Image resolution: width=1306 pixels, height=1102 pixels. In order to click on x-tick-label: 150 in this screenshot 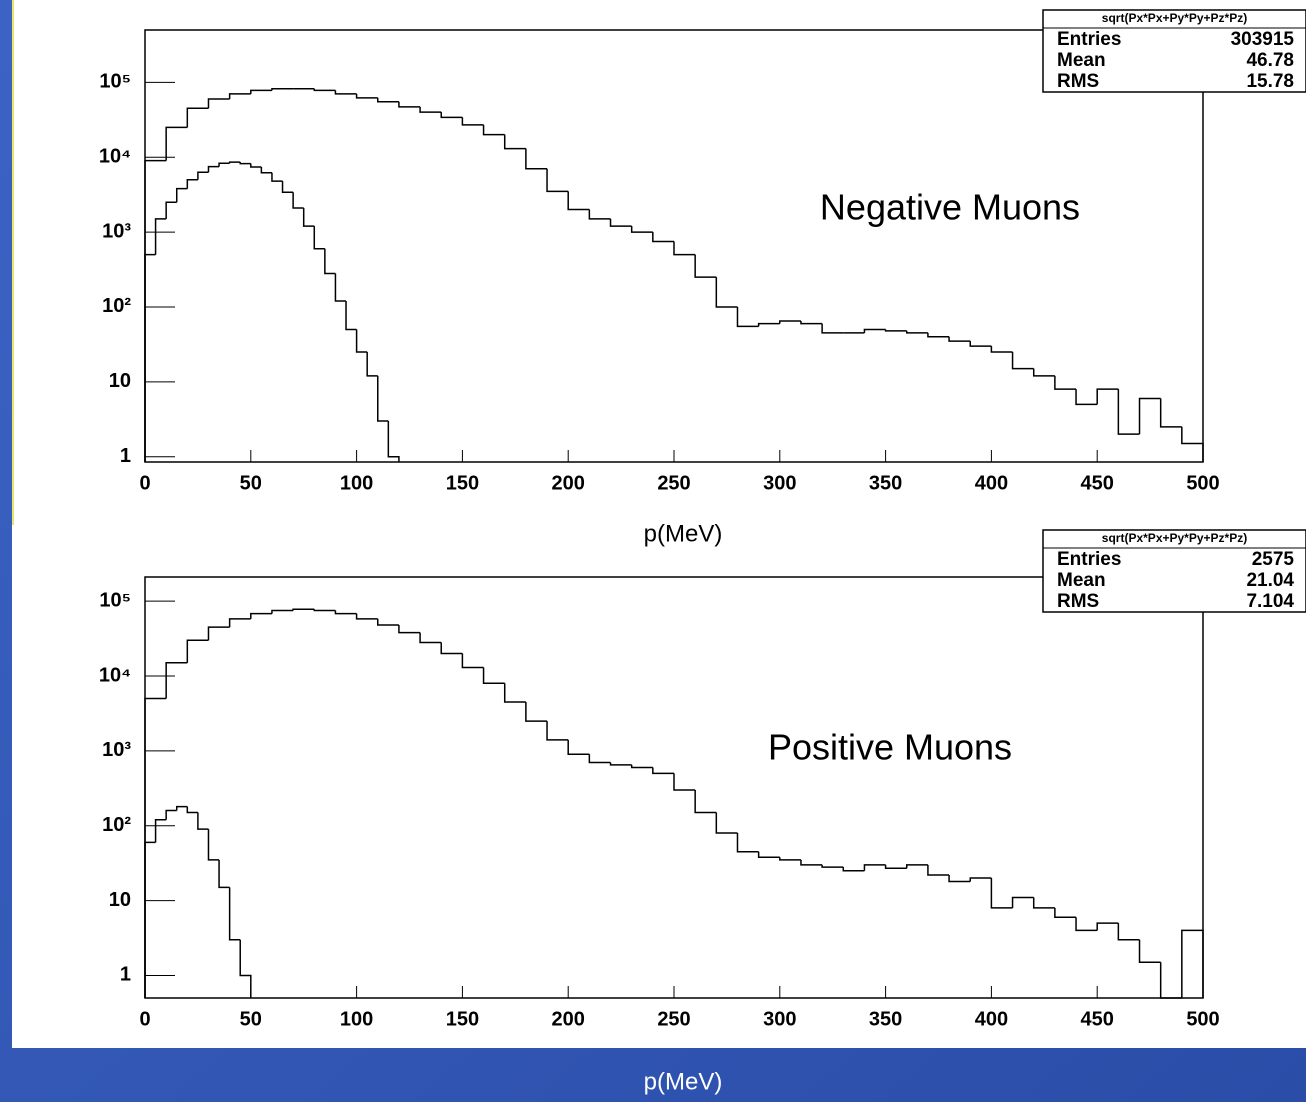, I will do `click(462, 1019)`.